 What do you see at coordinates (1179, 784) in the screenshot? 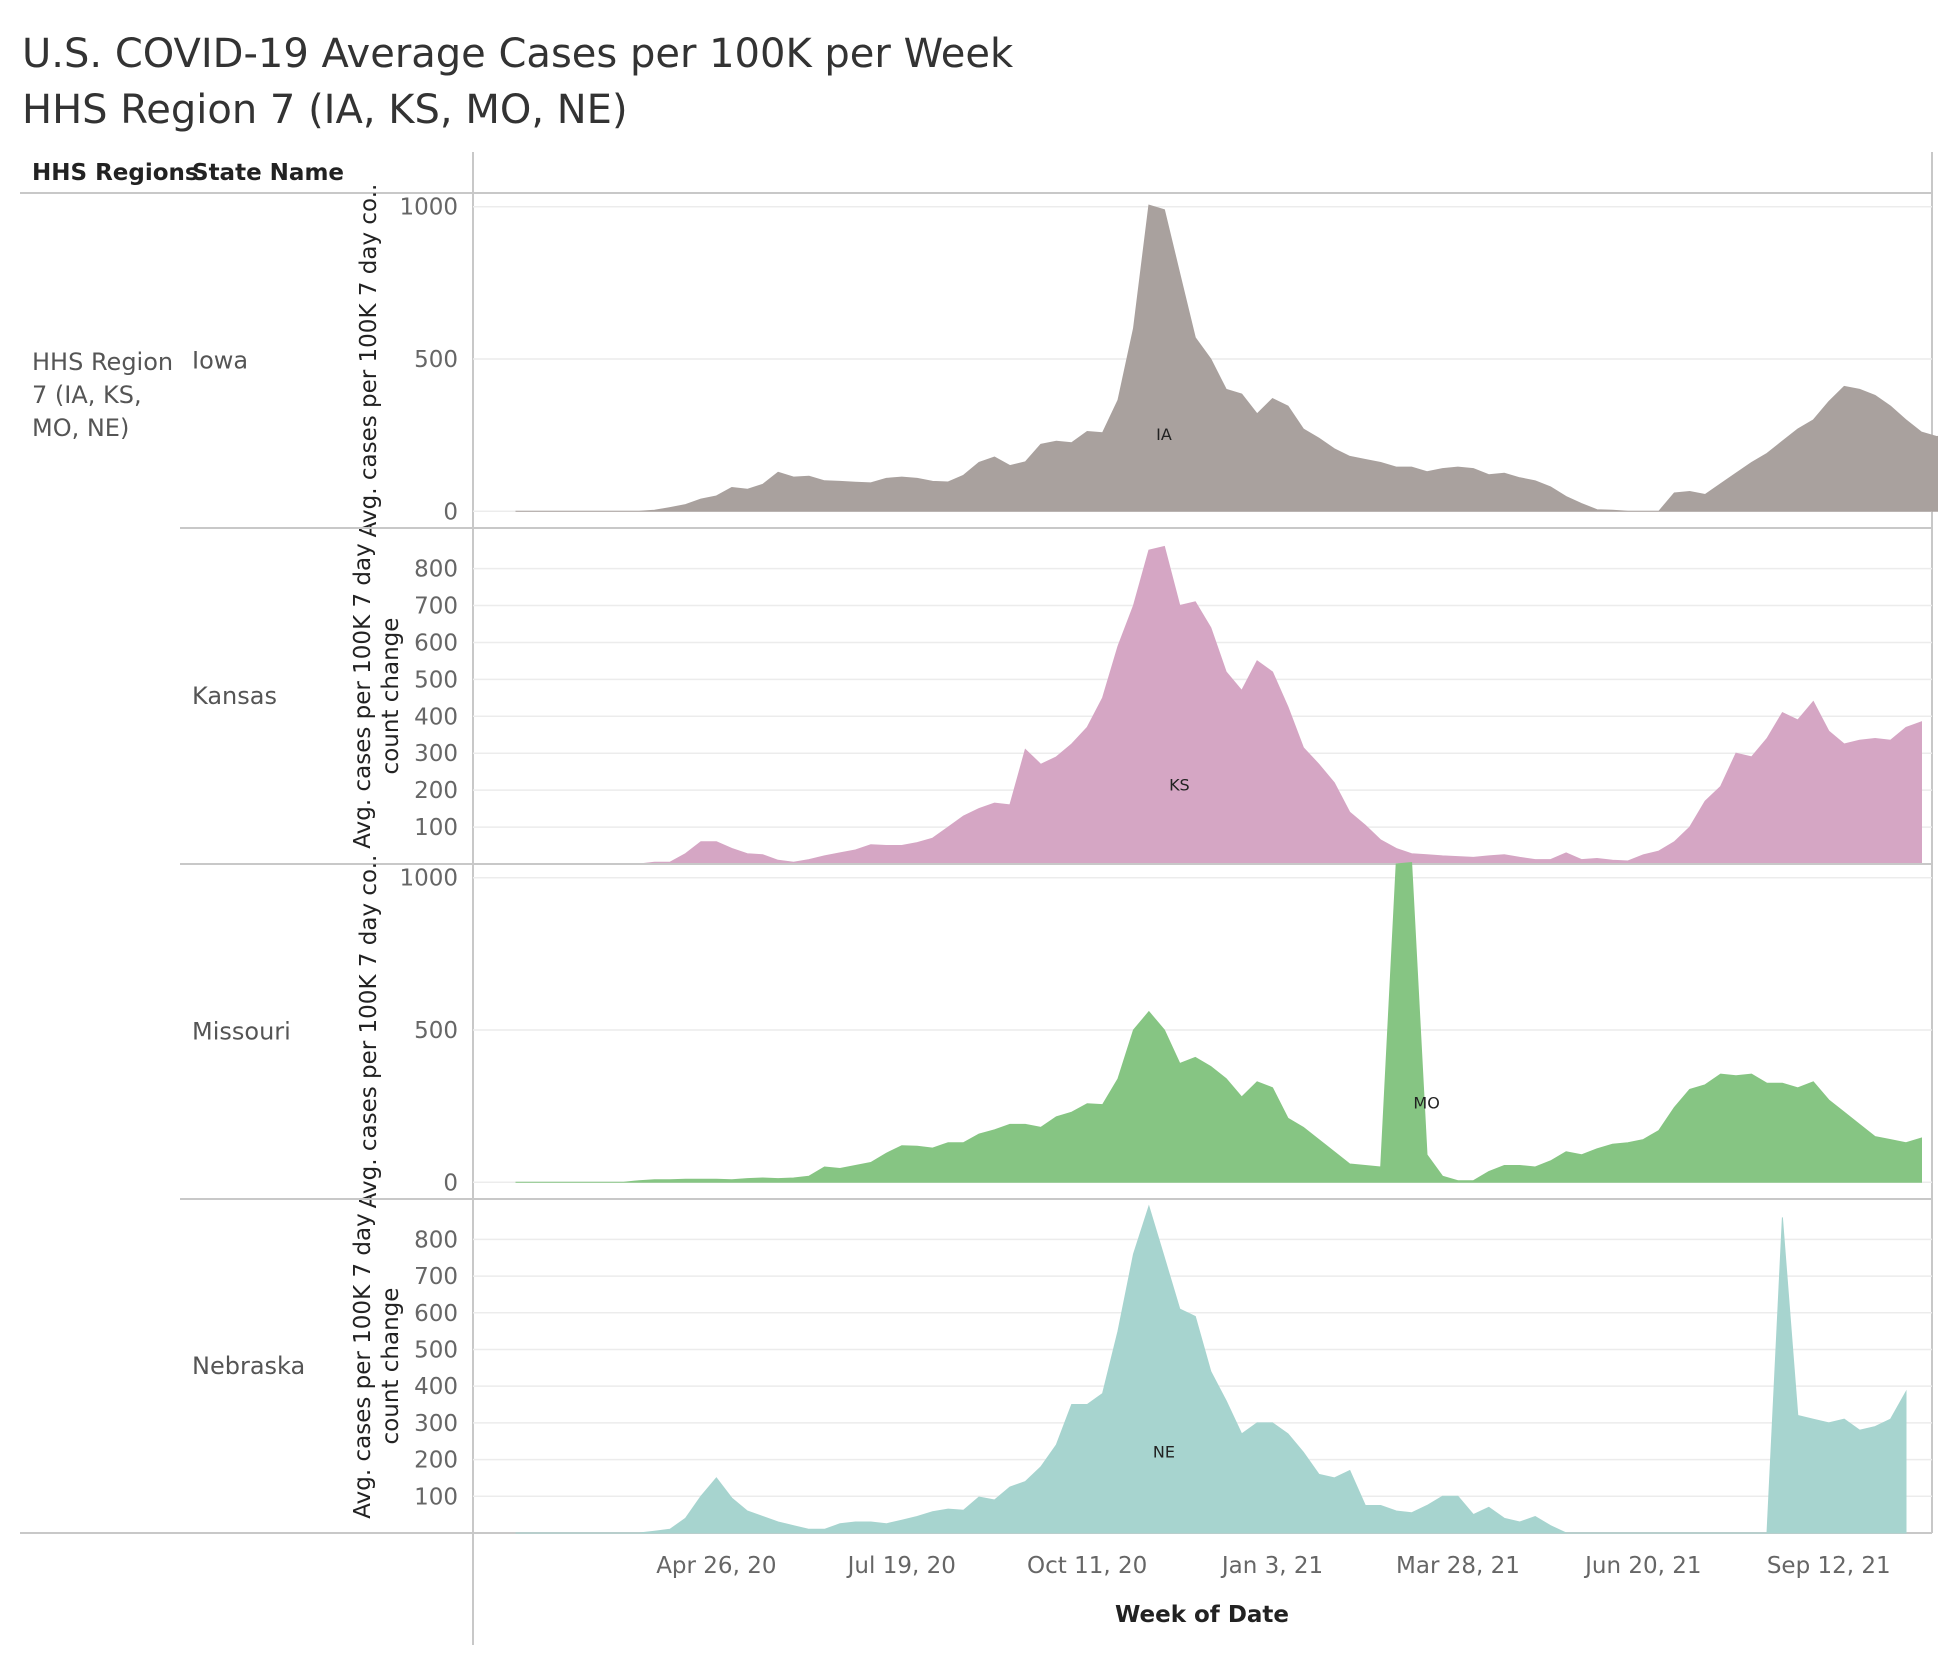
I see `area-label-ks: KS` at bounding box center [1179, 784].